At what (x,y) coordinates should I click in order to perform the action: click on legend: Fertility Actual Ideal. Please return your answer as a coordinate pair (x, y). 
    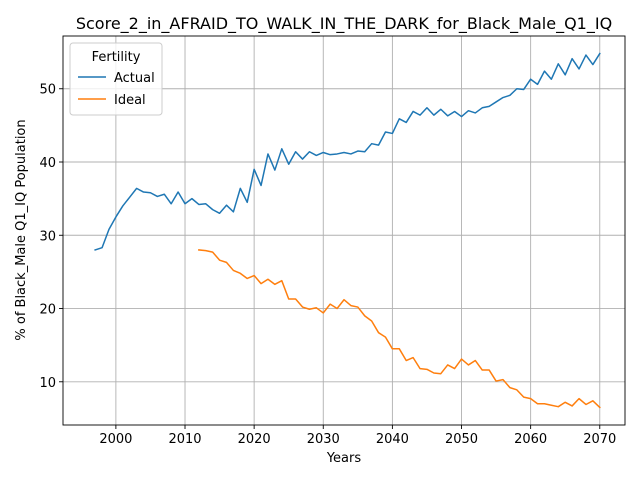
    Looking at the image, I should click on (116, 79).